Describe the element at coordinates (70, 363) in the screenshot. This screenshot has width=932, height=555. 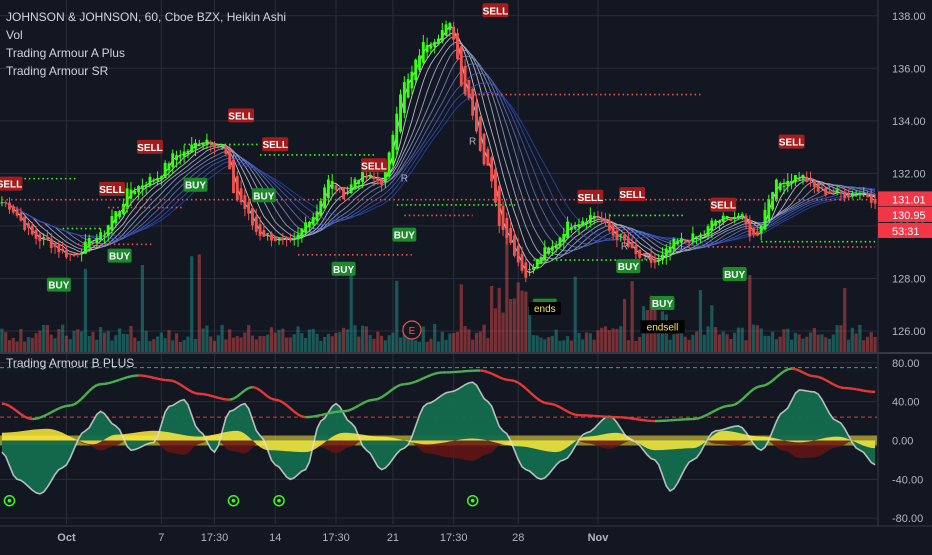
I see `sub-pane-title: Trading Armour B PLUS` at that location.